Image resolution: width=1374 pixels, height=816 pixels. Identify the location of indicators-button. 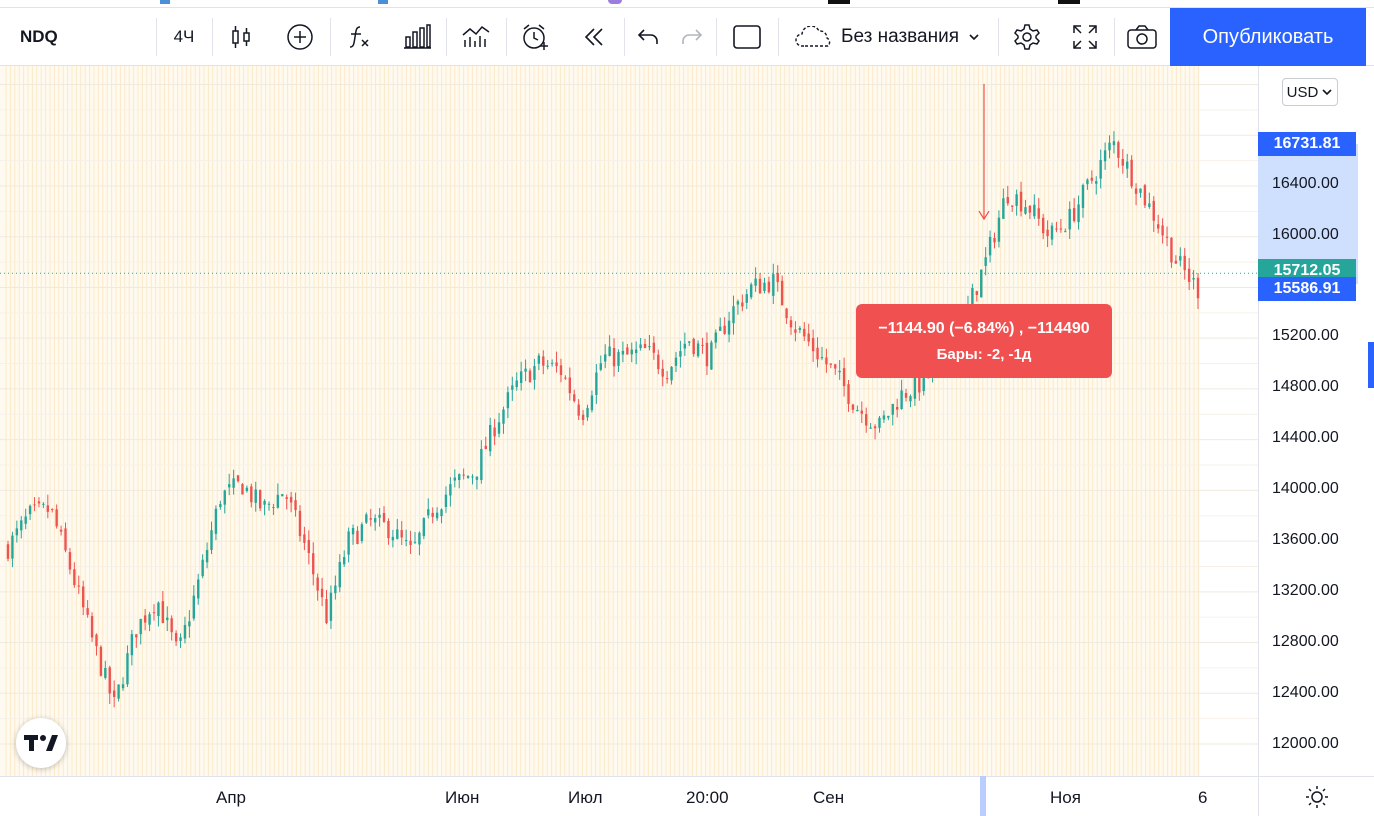
(359, 37).